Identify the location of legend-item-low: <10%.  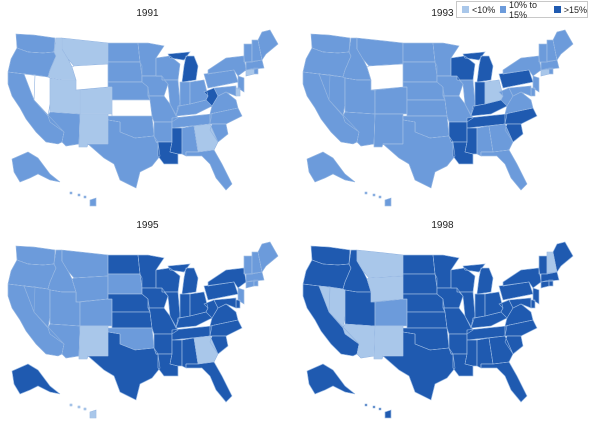
(478, 10).